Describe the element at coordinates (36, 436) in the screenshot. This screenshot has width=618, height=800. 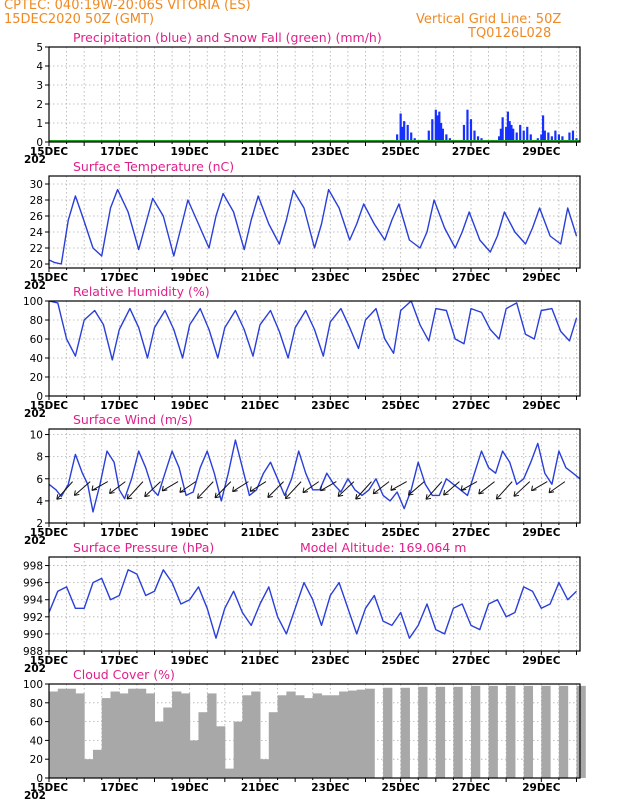
I see `y-tick-label: 10` at that location.